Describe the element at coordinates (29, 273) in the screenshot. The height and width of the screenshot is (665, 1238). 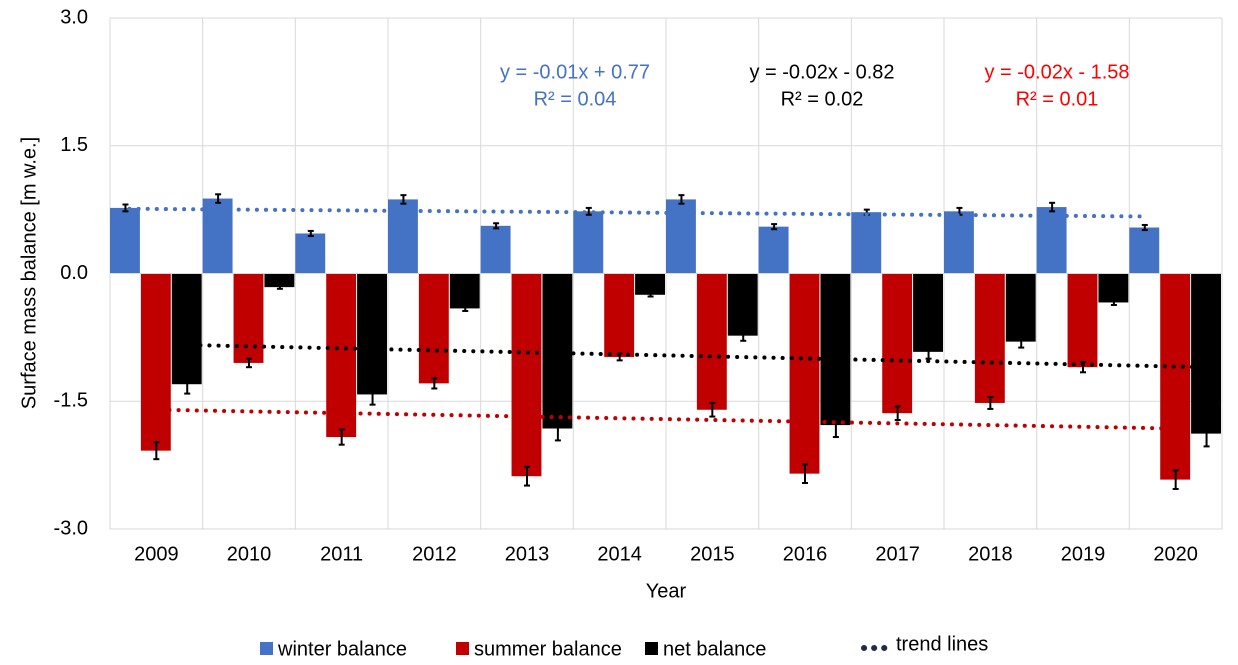
I see `y-axis-title: Surface mass balance [m w.e.]` at that location.